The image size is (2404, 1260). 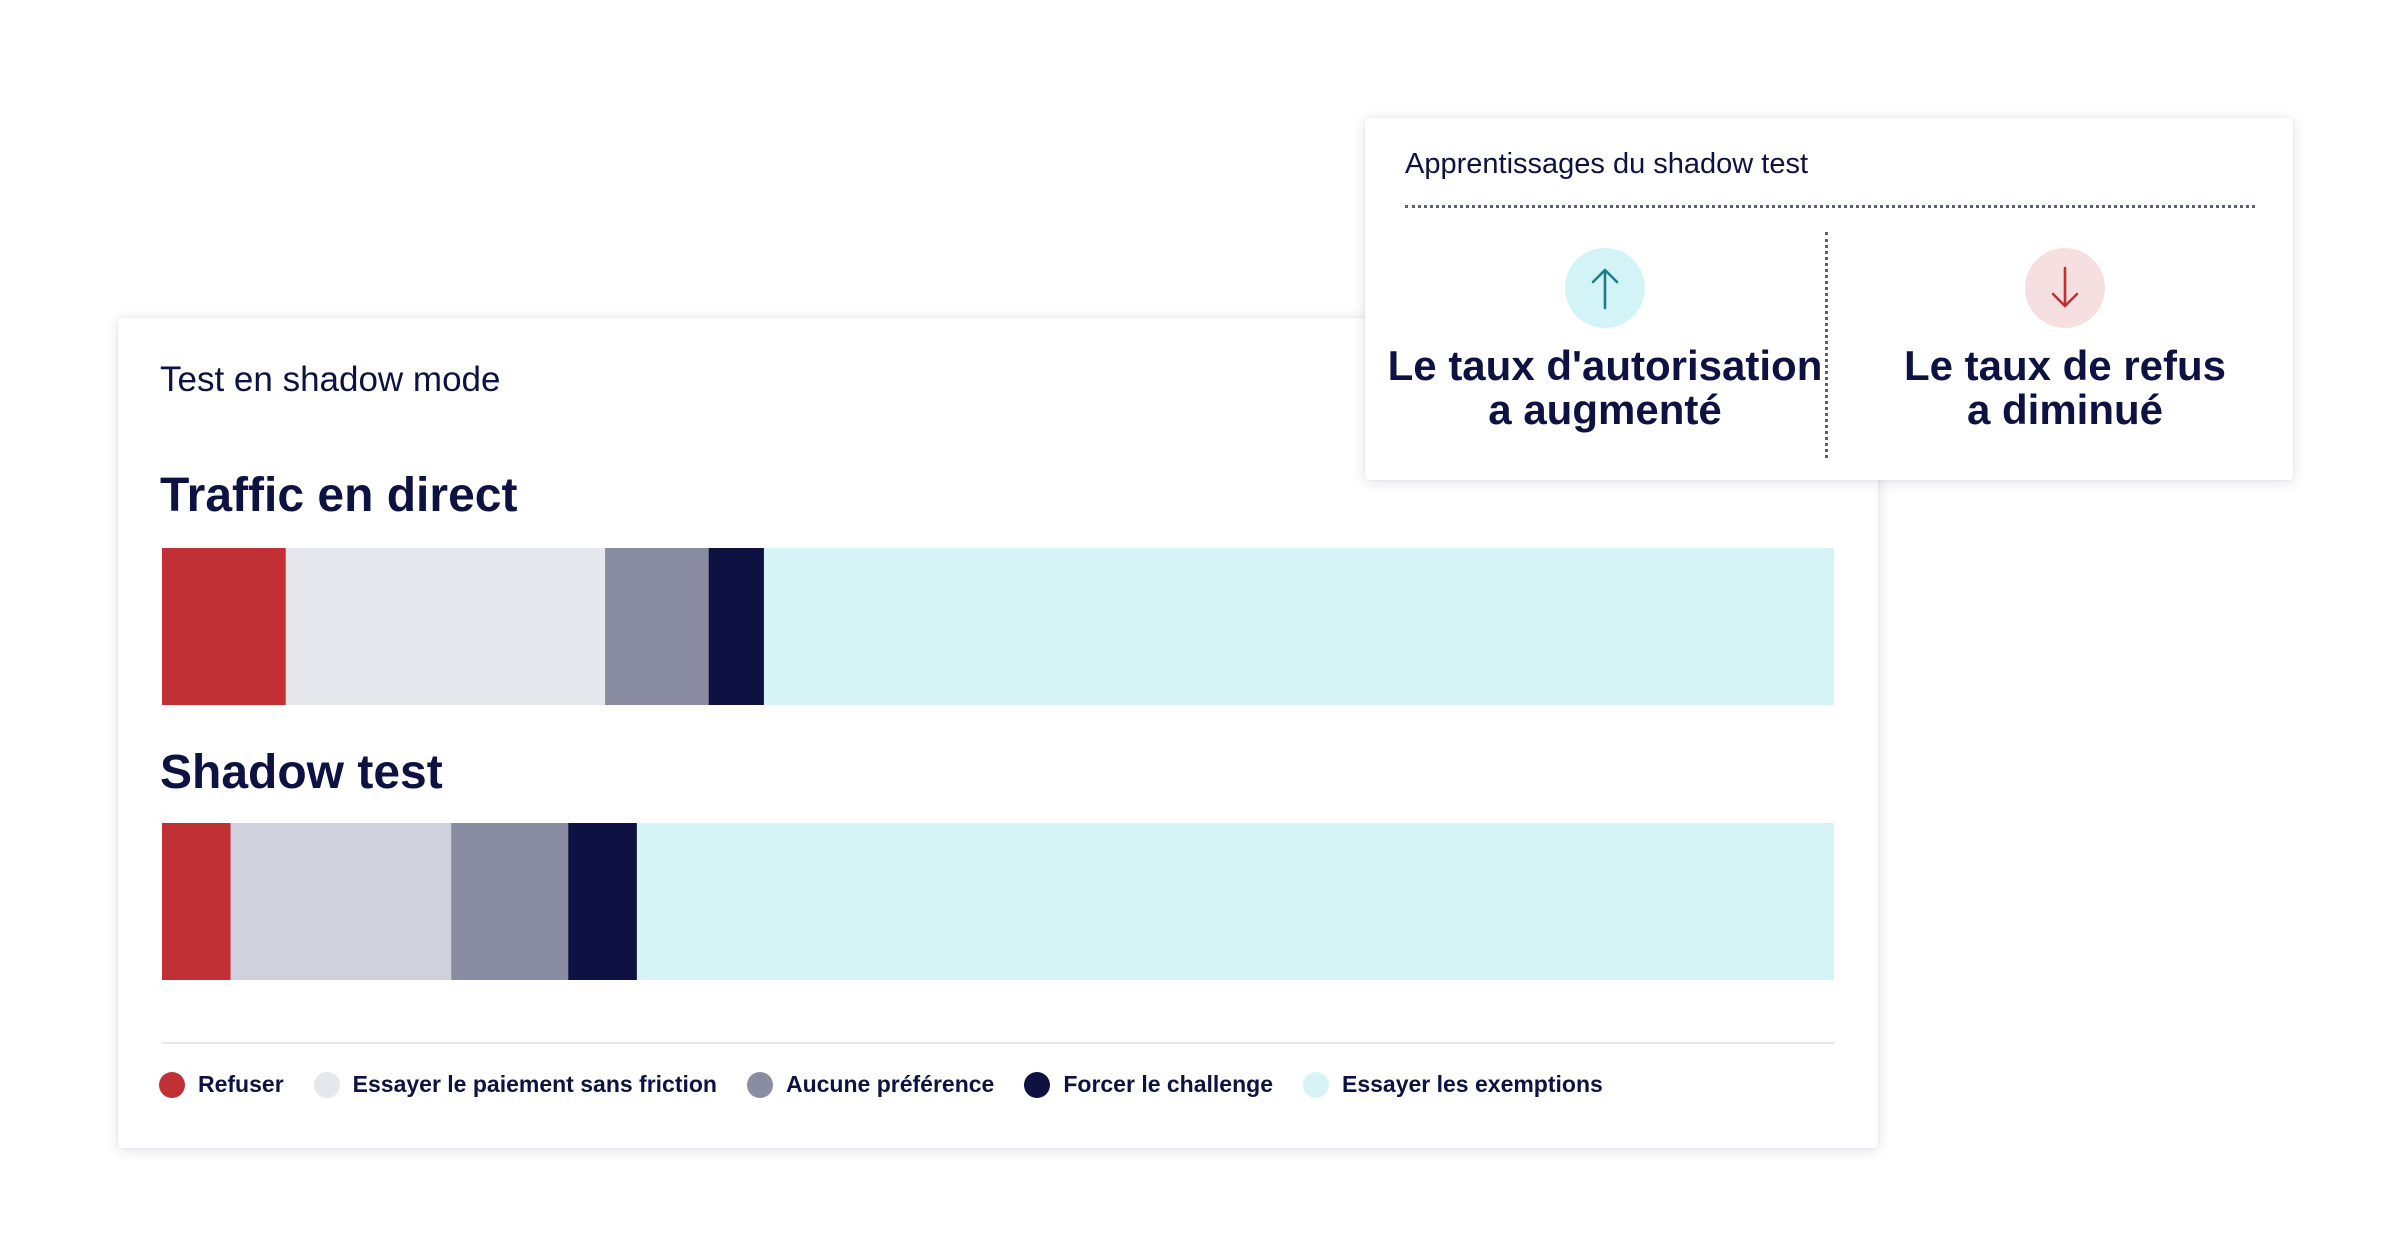 I want to click on legend-label: Forcer le challenge, so click(x=1168, y=1084).